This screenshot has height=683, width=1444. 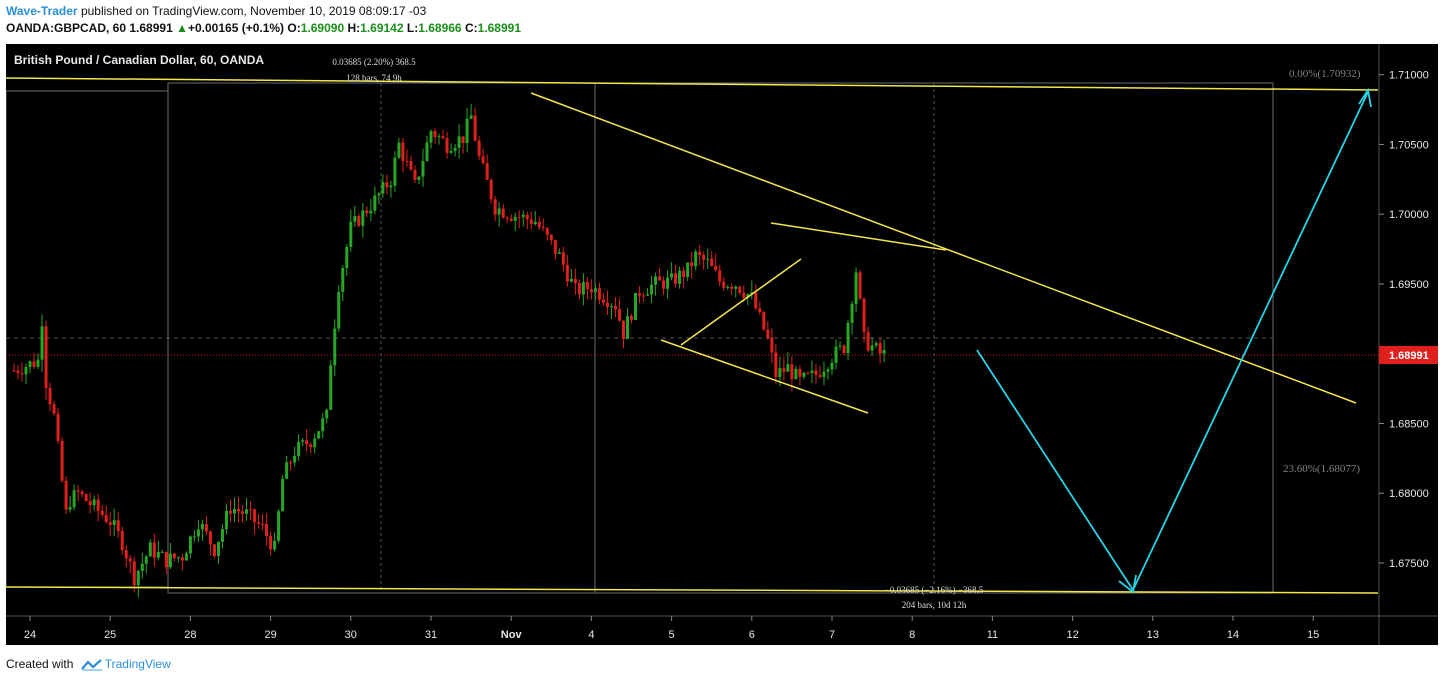 I want to click on symbol-label: OANDA:GBPCAD, 60, so click(x=66, y=28).